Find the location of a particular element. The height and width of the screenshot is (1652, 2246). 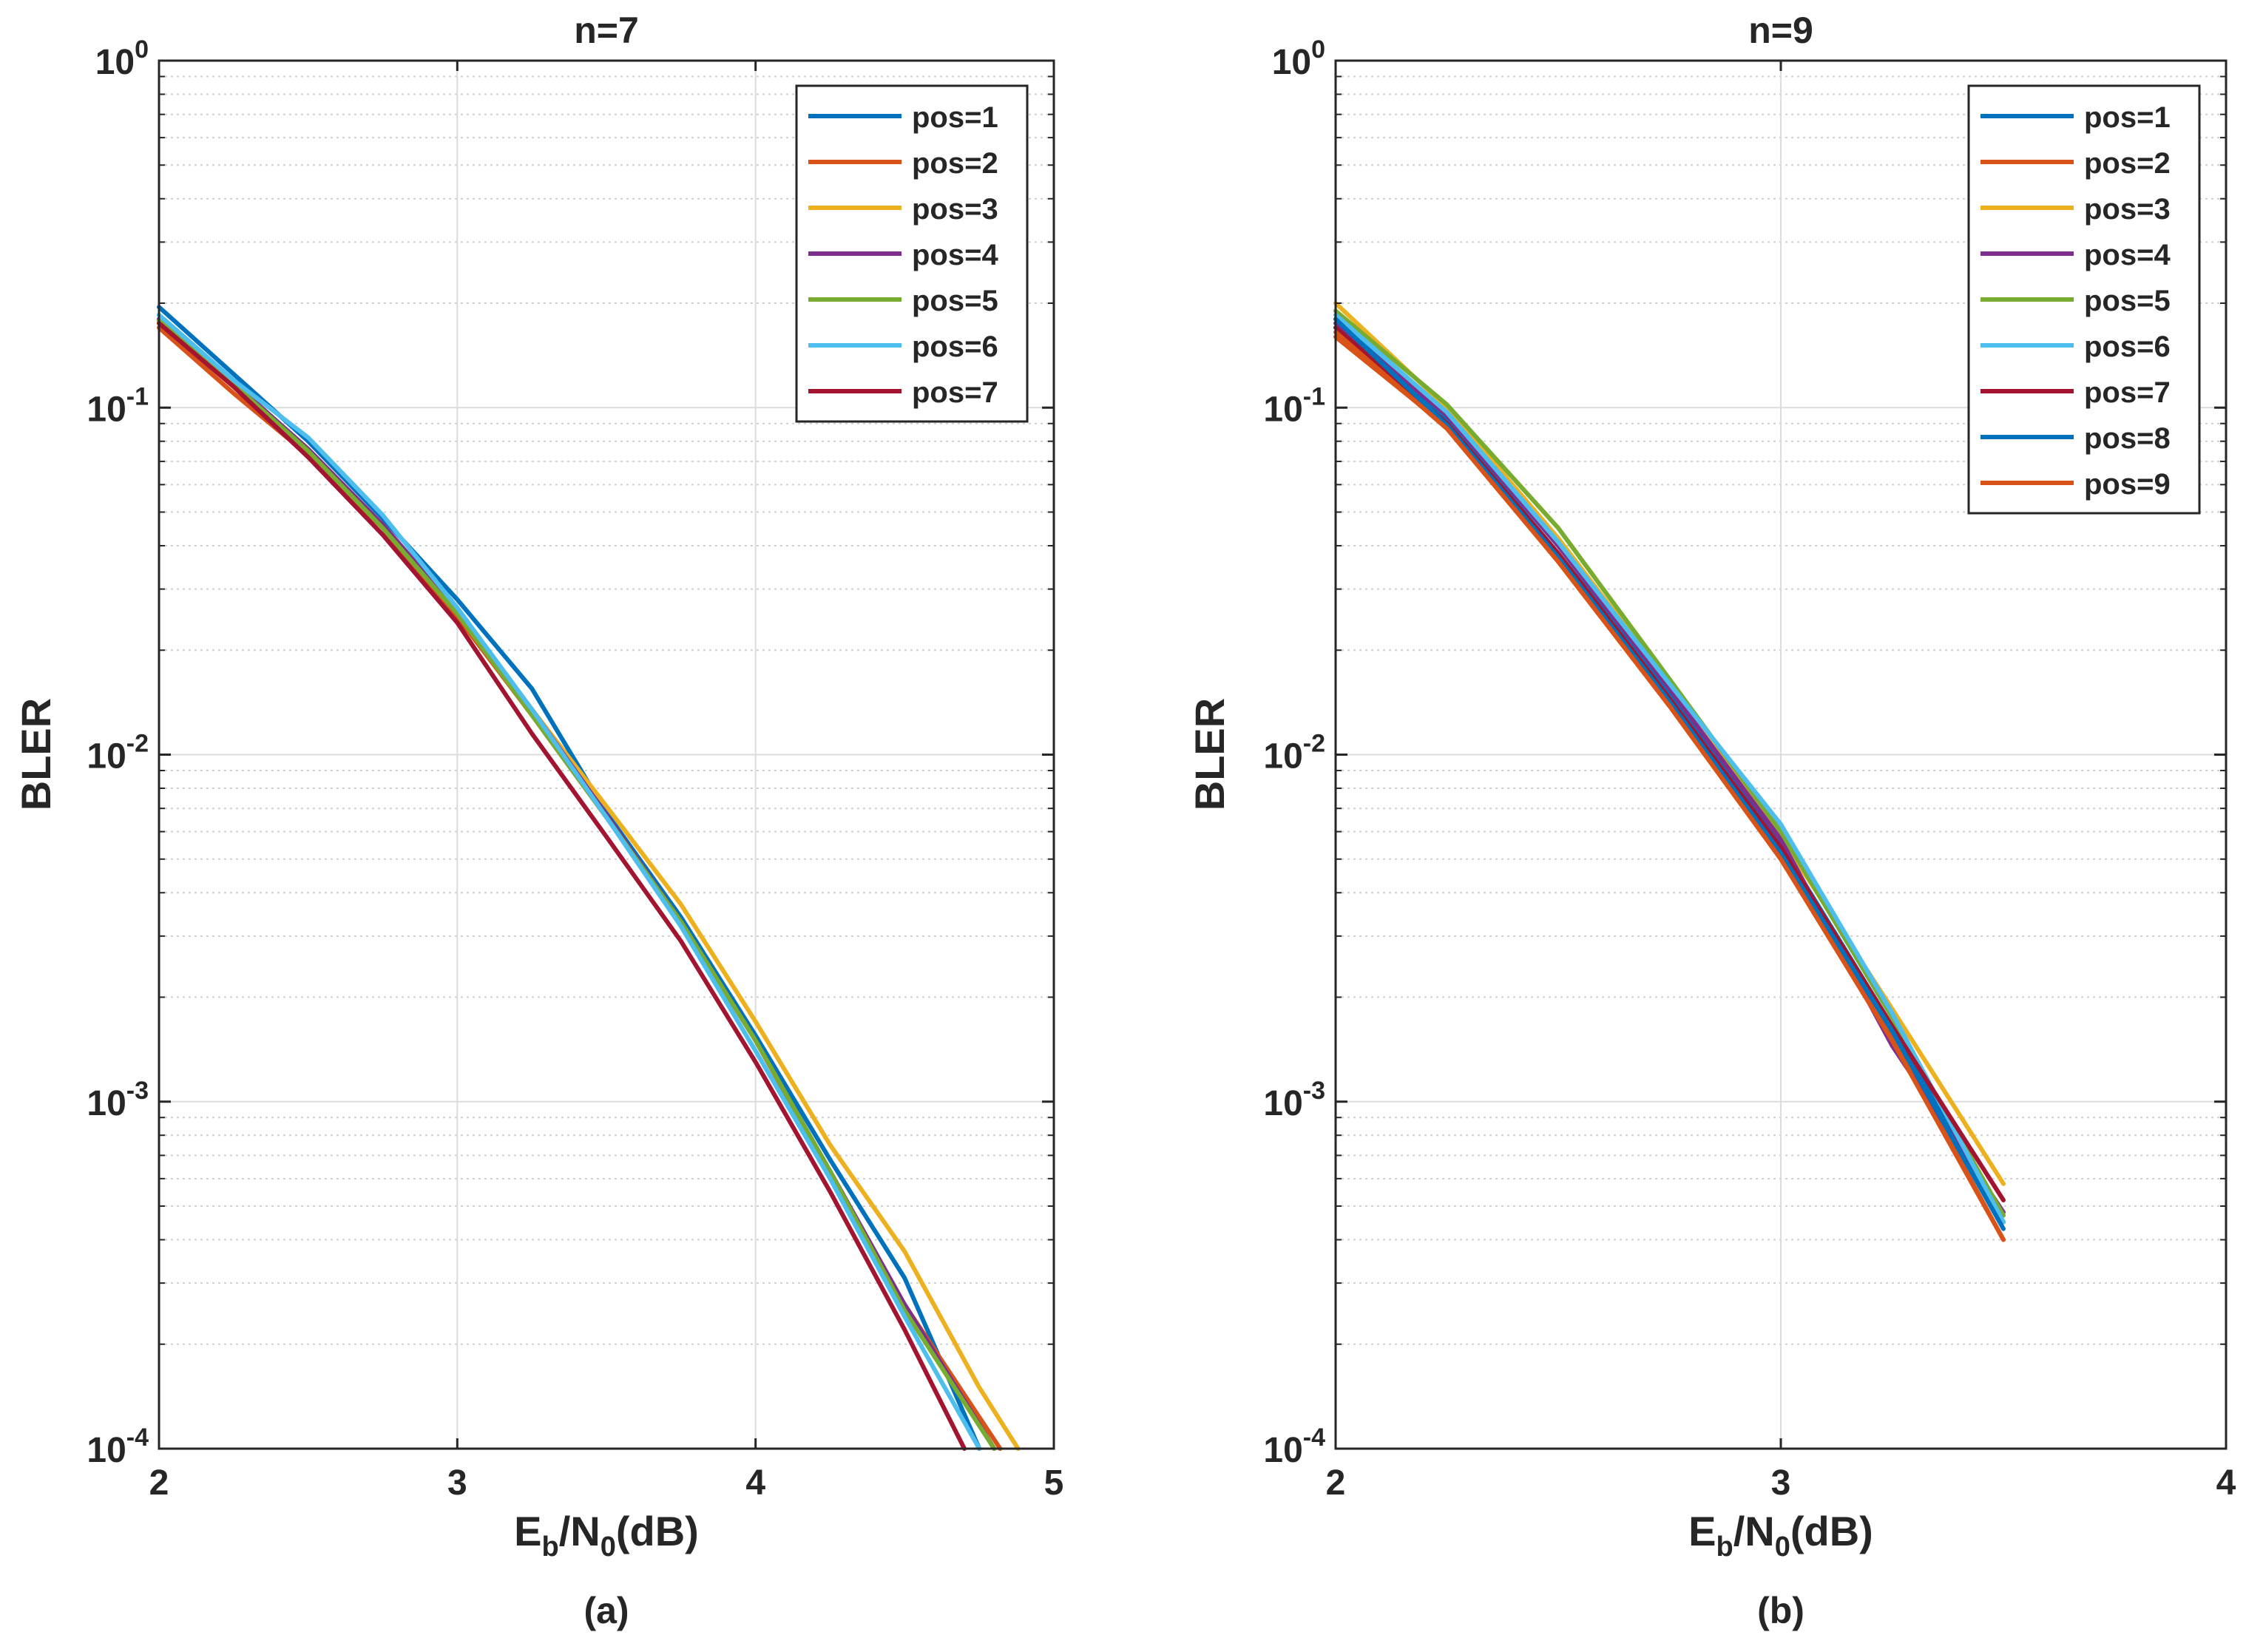

chart-title-b: n=9 is located at coordinates (1780, 30).